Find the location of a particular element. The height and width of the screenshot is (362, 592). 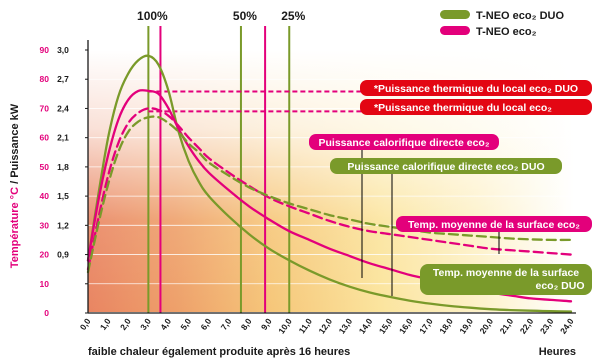

x-axis-unit: Heures is located at coordinates (557, 352).